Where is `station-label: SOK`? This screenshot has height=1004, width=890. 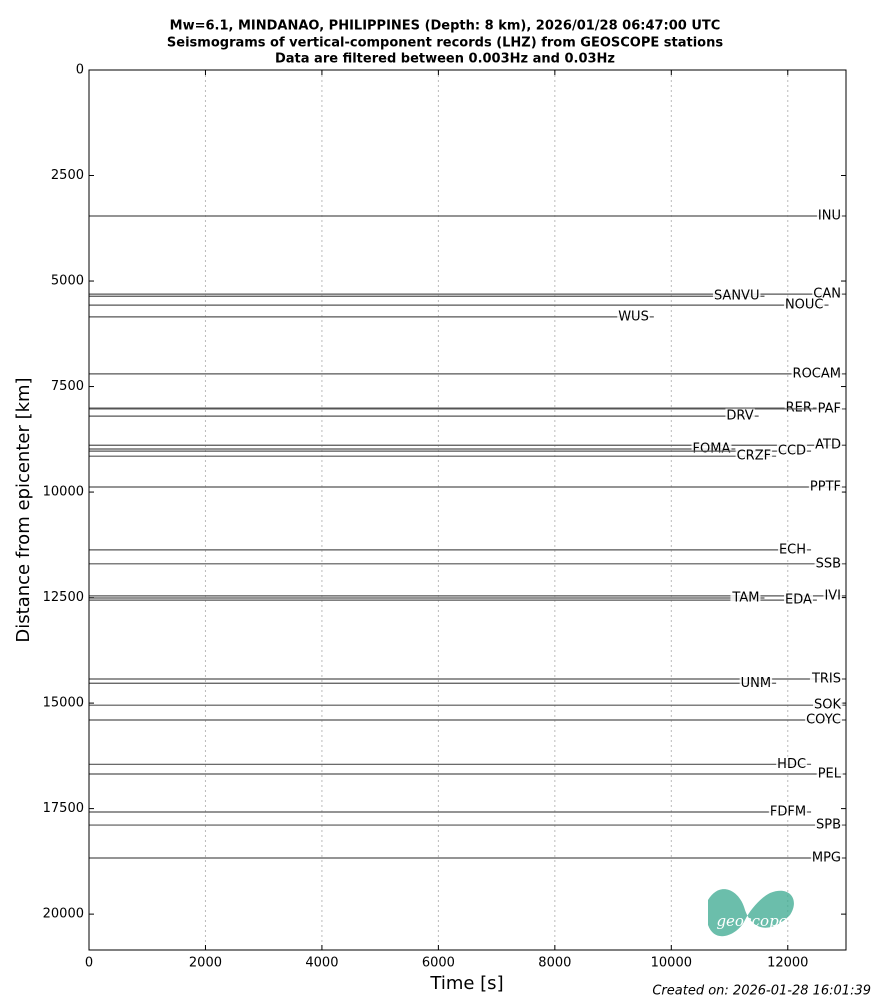
station-label: SOK is located at coordinates (827, 705).